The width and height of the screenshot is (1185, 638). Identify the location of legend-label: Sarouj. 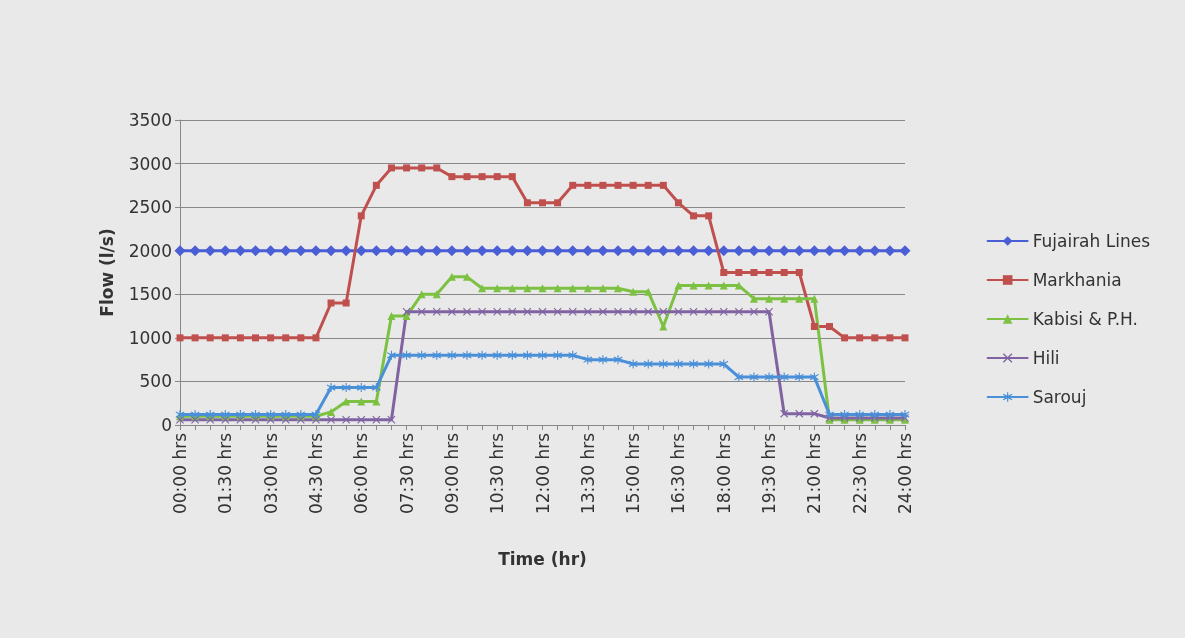
(1059, 397).